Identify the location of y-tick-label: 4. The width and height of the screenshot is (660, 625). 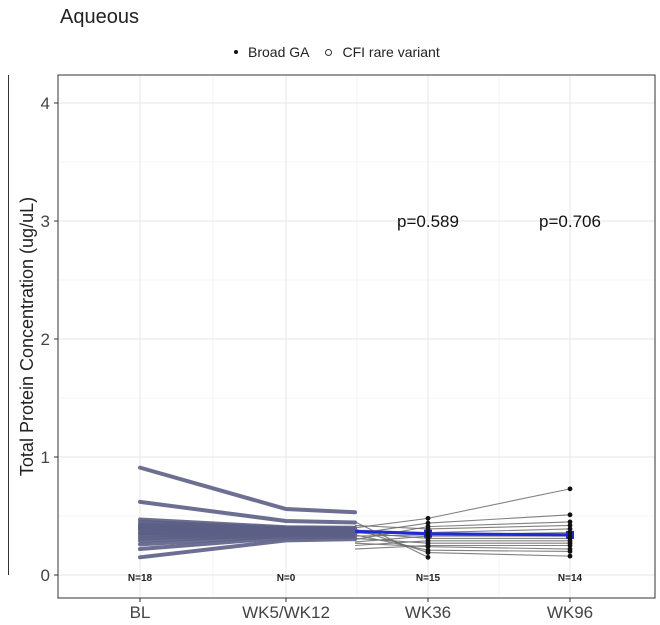
(45, 103).